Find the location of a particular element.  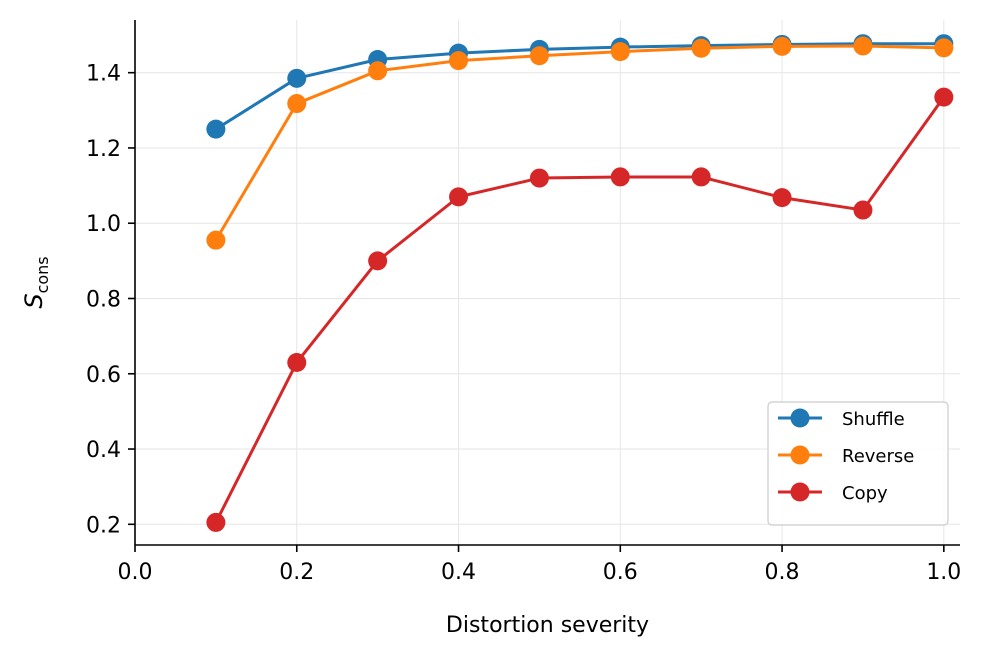

y-axis-title-main: S is located at coordinates (34, 300).